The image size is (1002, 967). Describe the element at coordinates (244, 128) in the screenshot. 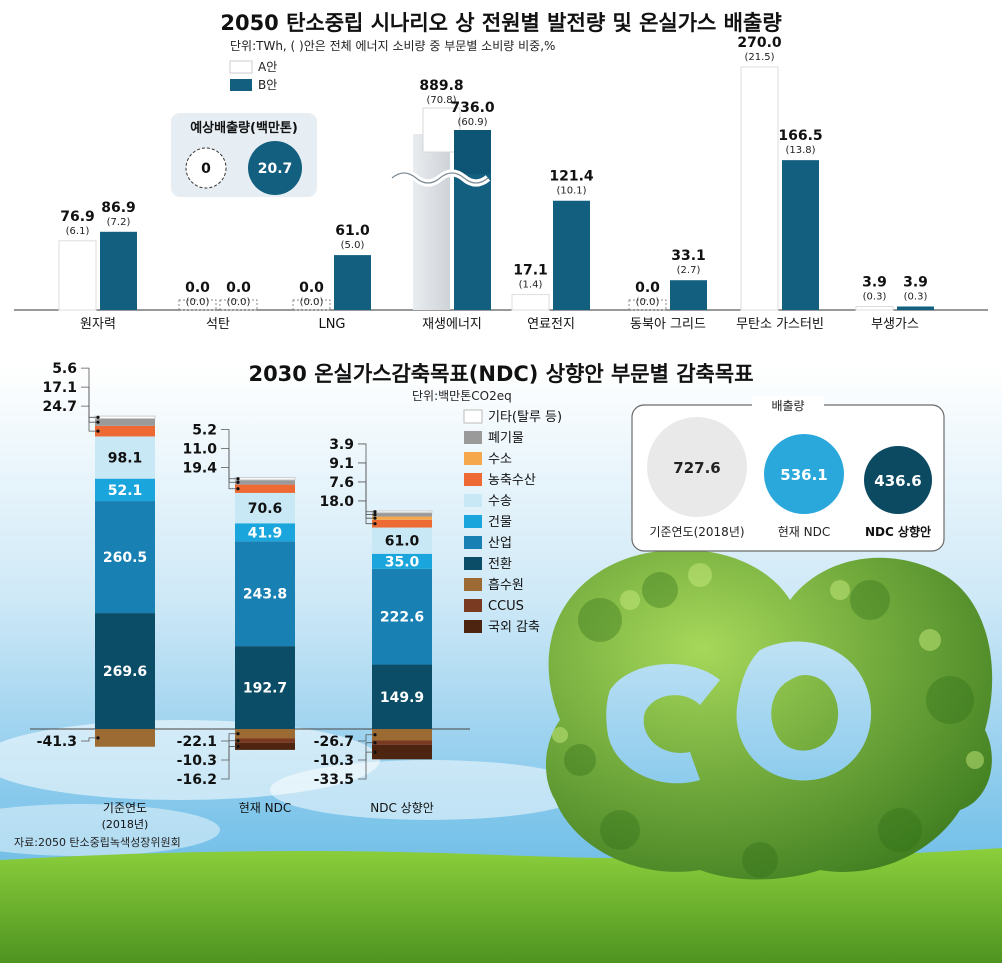

I see `emission-box-title: 예상배출량(백만톤)` at that location.